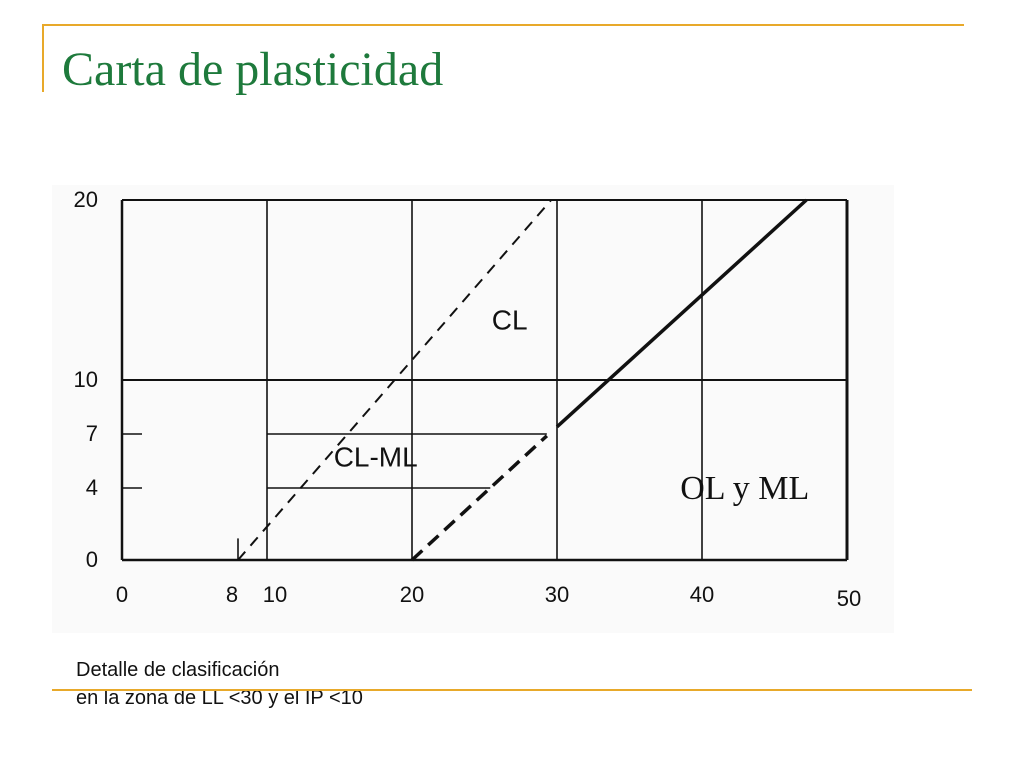 The width and height of the screenshot is (1024, 768). Describe the element at coordinates (178, 670) in the screenshot. I see `caption-line-1: Detalle de clasificación` at that location.